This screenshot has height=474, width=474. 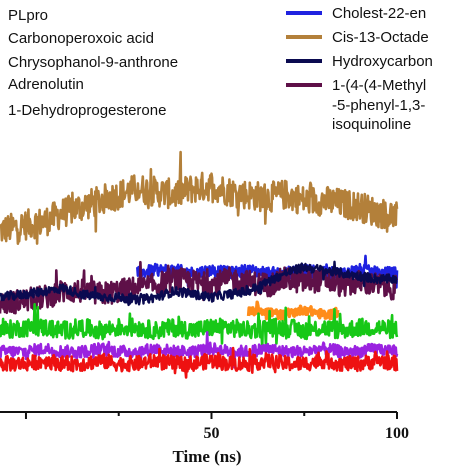 I want to click on legend-right-item-0: Cholest-22-en, so click(x=379, y=13).